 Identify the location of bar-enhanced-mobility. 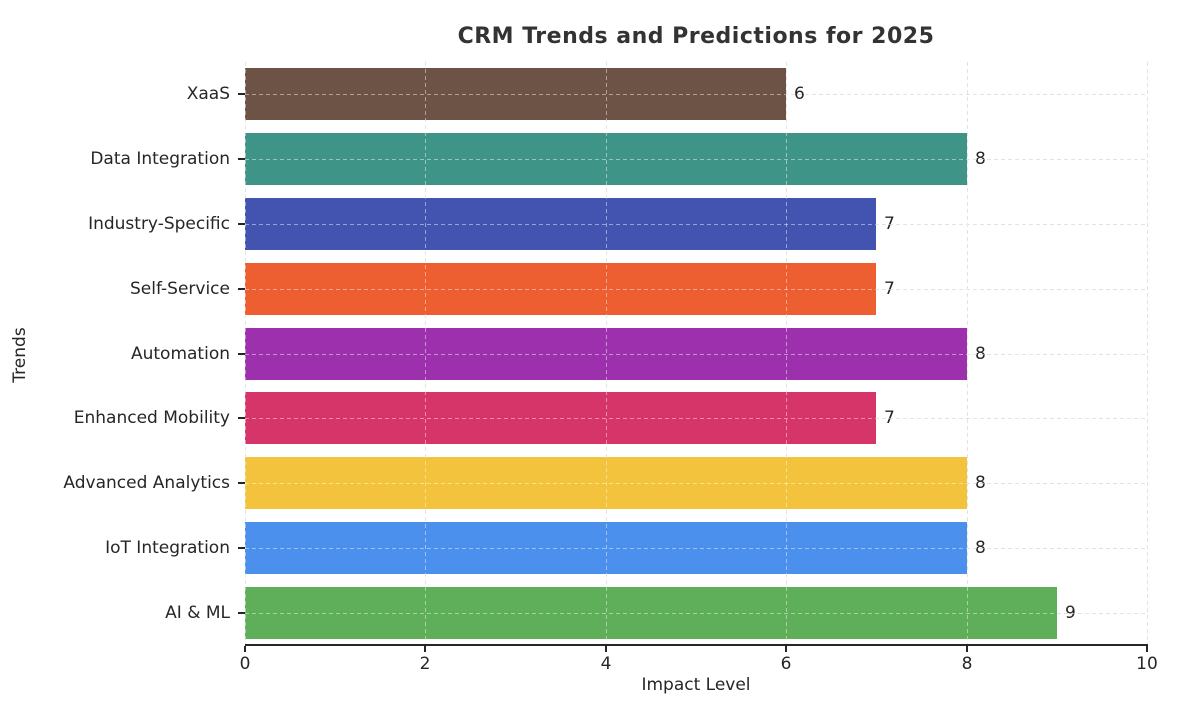
(560, 418).